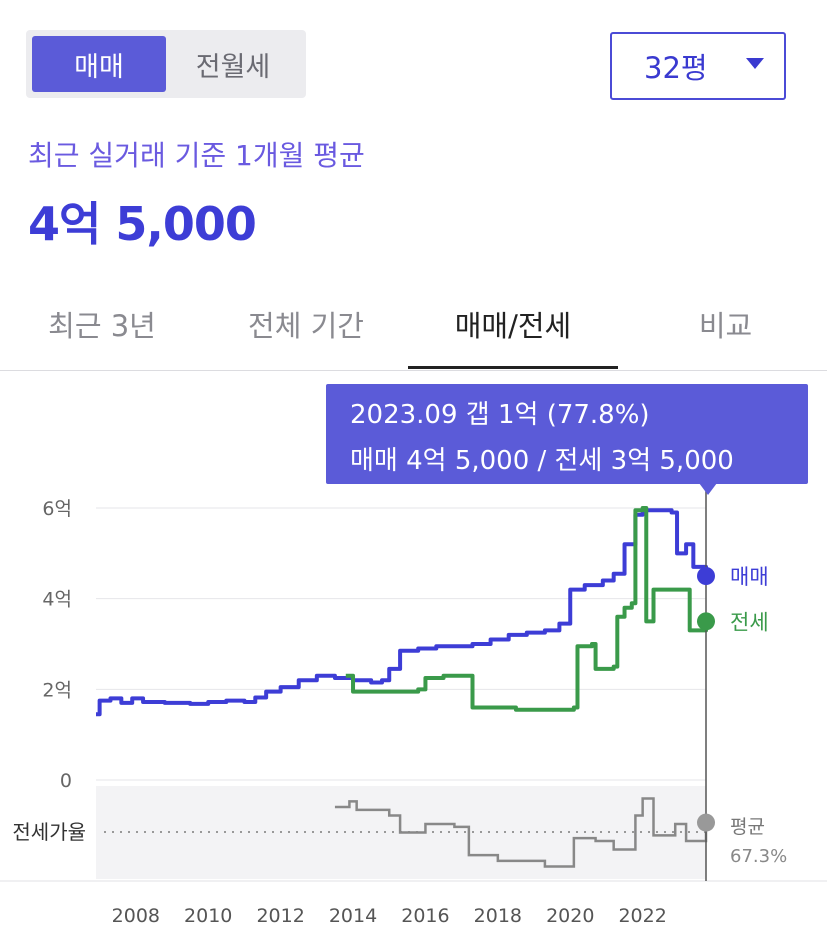 This screenshot has height=943, width=827. What do you see at coordinates (142, 224) in the screenshot?
I see `average-price: 4억 5,000` at bounding box center [142, 224].